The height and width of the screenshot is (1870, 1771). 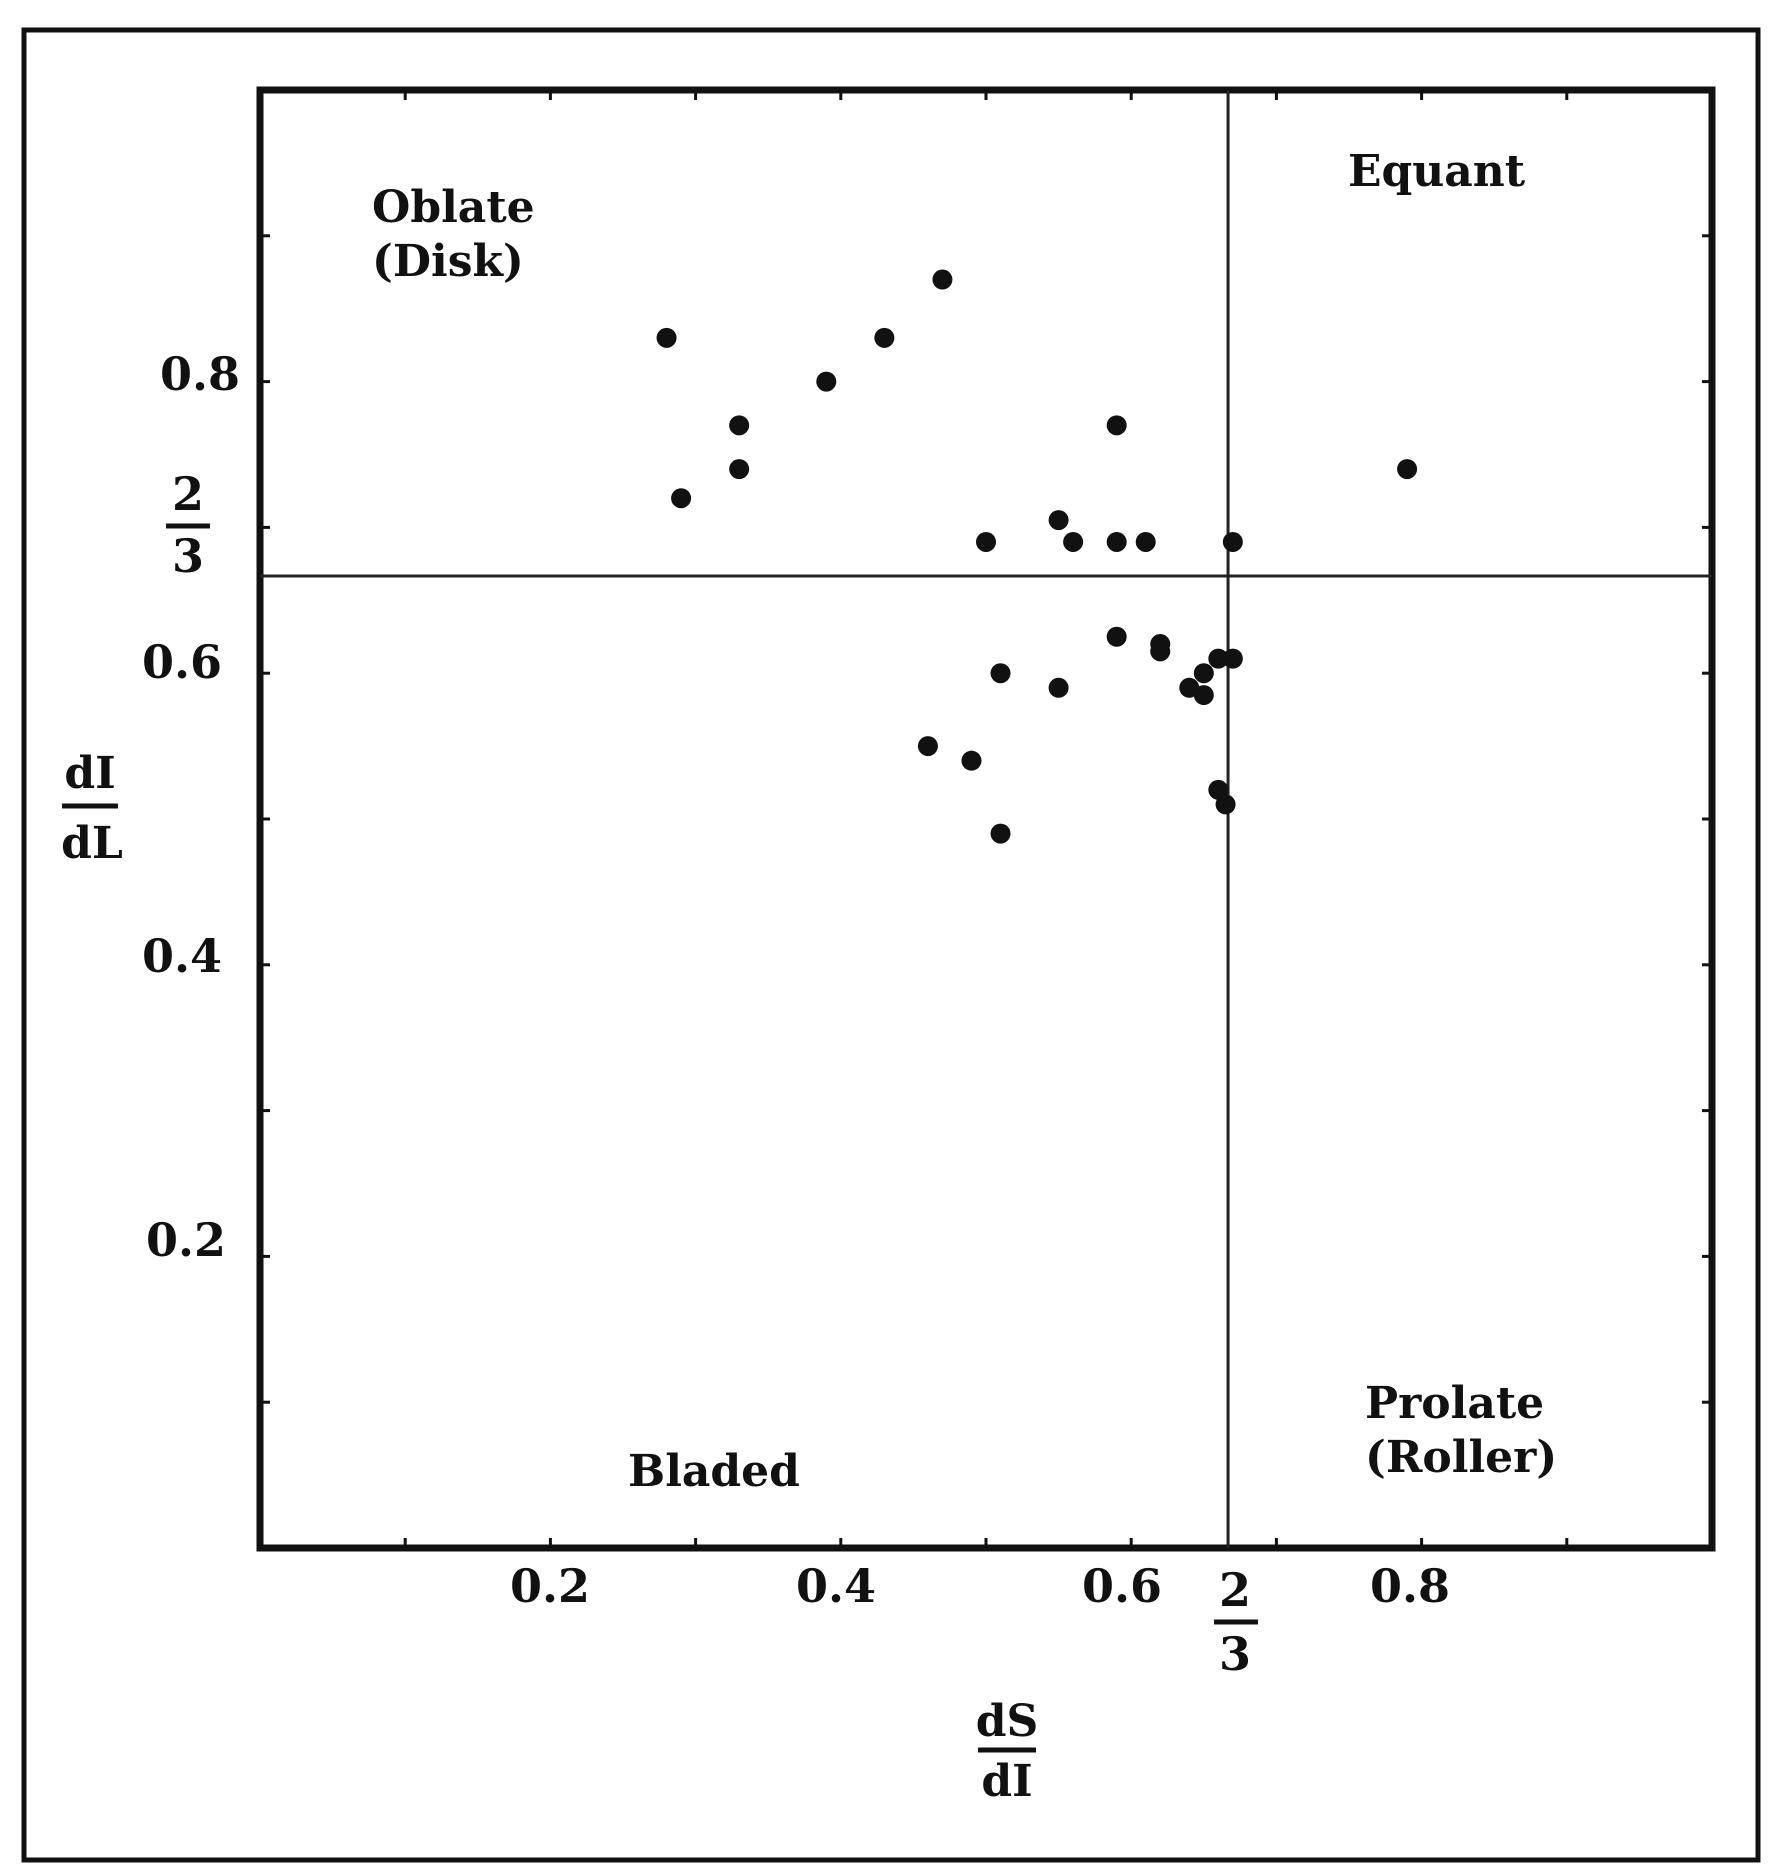 What do you see at coordinates (714, 1471) in the screenshot?
I see `region-label-bladed: Bladed` at bounding box center [714, 1471].